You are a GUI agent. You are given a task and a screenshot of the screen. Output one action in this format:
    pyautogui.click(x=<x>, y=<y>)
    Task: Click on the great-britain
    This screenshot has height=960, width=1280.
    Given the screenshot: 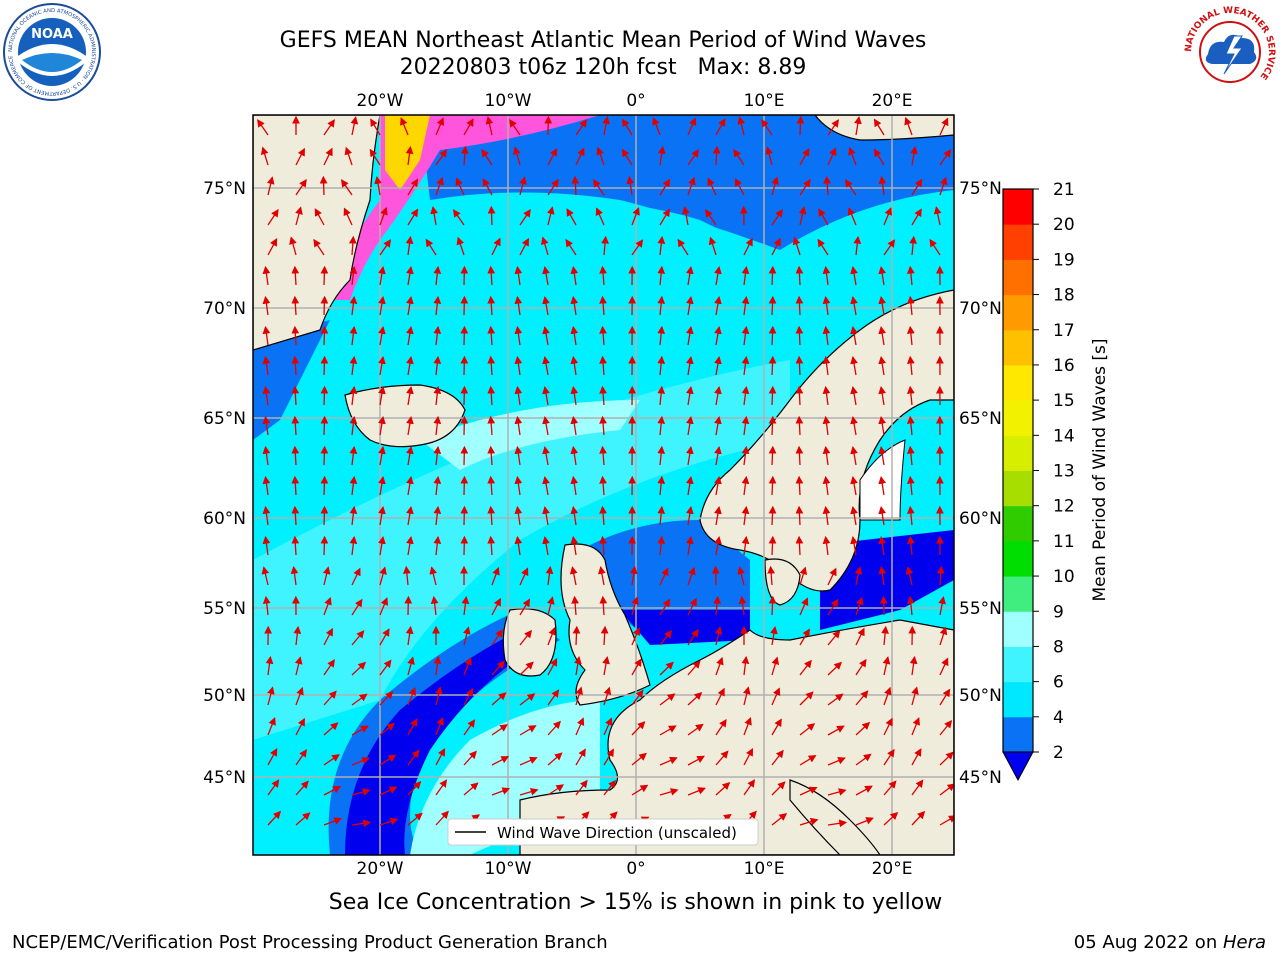 What is the action you would take?
    pyautogui.click(x=605, y=624)
    